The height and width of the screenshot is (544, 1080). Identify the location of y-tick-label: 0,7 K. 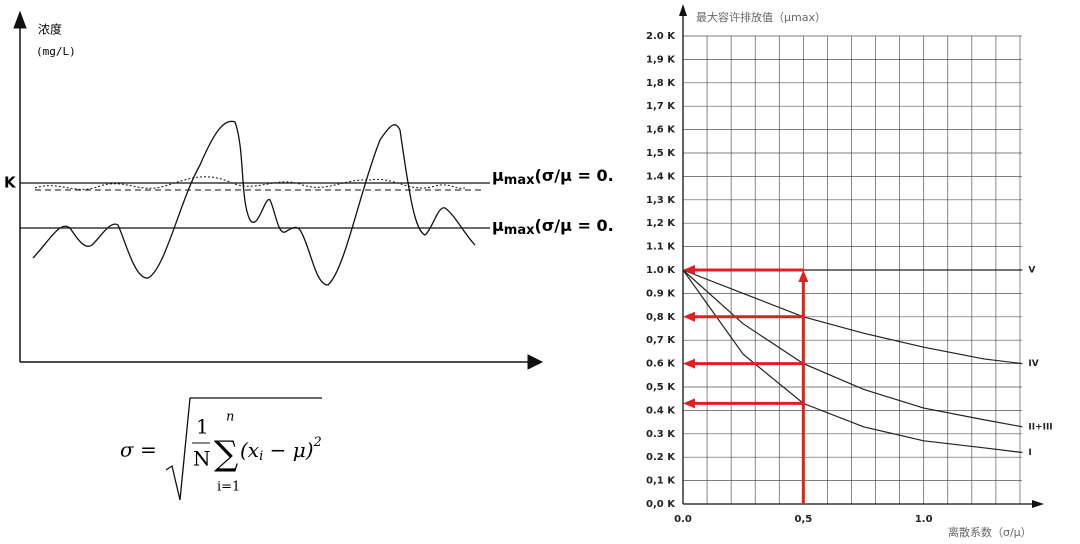
(661, 340).